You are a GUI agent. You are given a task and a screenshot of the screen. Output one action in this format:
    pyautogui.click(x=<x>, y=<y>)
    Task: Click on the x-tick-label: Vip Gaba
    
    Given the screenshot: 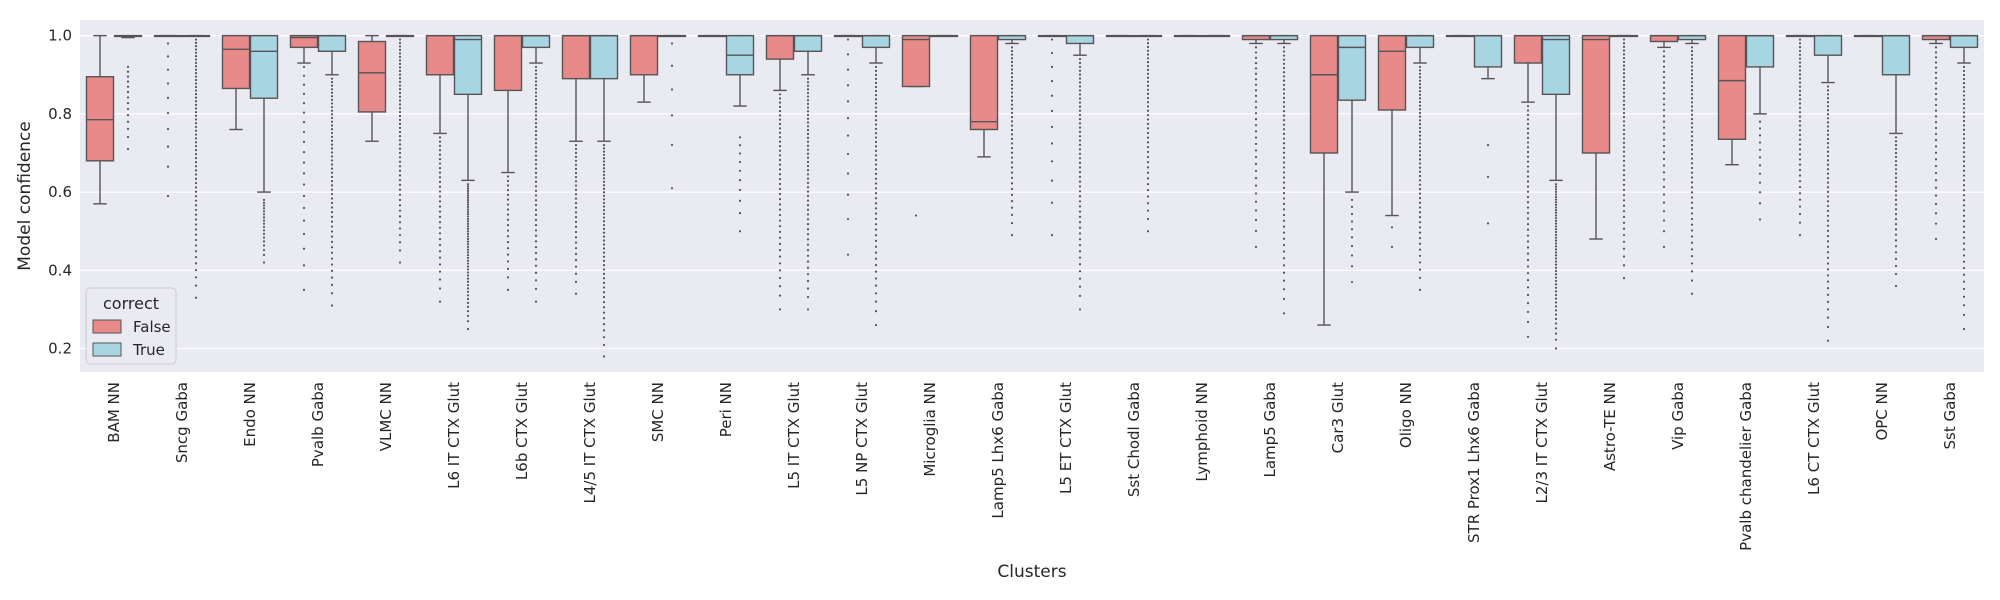 What is the action you would take?
    pyautogui.click(x=1678, y=416)
    